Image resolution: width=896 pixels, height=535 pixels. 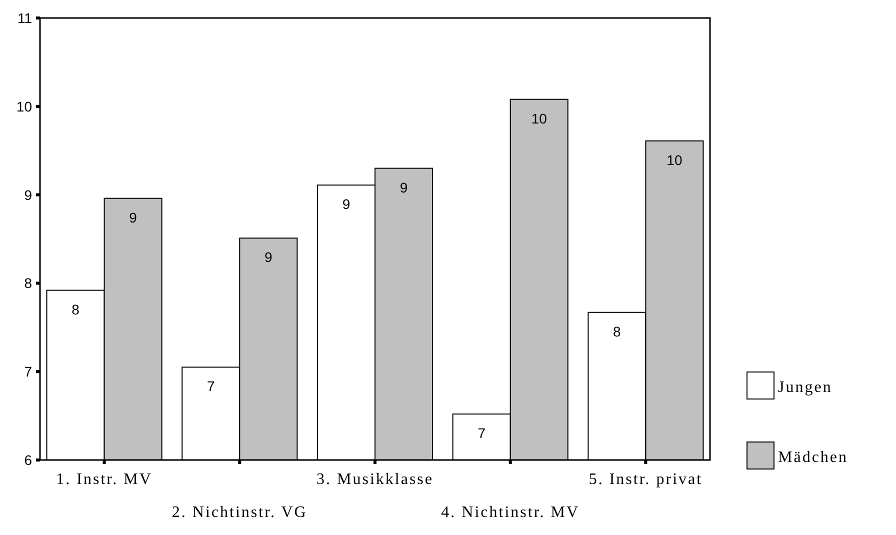 I want to click on x-tick-label: 5. Instr. privat, so click(x=645, y=479).